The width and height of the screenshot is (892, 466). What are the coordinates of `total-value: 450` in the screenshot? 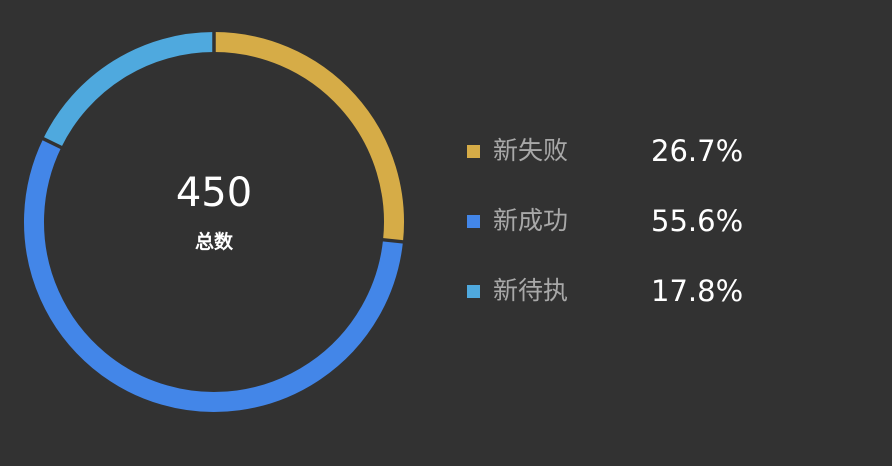 It's located at (214, 193).